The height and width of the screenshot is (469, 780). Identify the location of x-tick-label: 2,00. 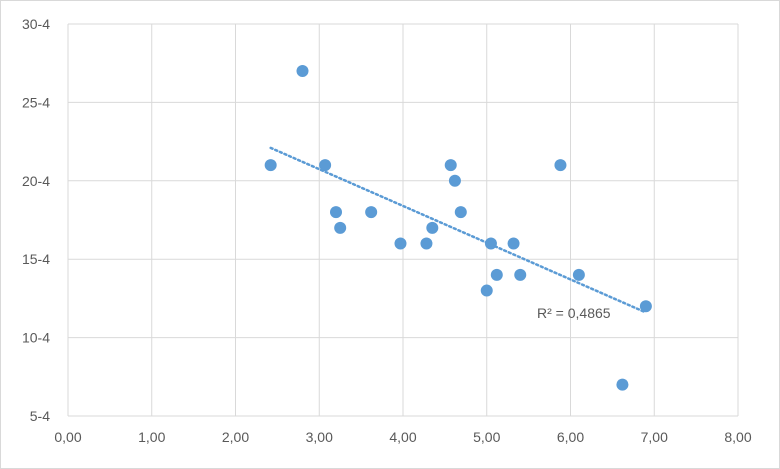
(235, 437).